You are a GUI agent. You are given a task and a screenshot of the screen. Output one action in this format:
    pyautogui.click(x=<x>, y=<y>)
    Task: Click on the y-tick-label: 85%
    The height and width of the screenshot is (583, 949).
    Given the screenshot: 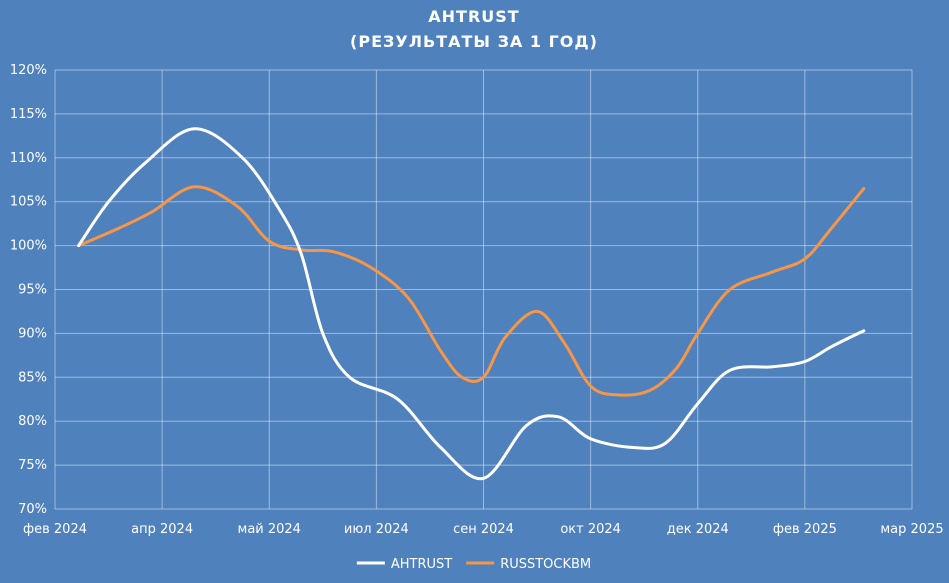 What is the action you would take?
    pyautogui.click(x=32, y=377)
    